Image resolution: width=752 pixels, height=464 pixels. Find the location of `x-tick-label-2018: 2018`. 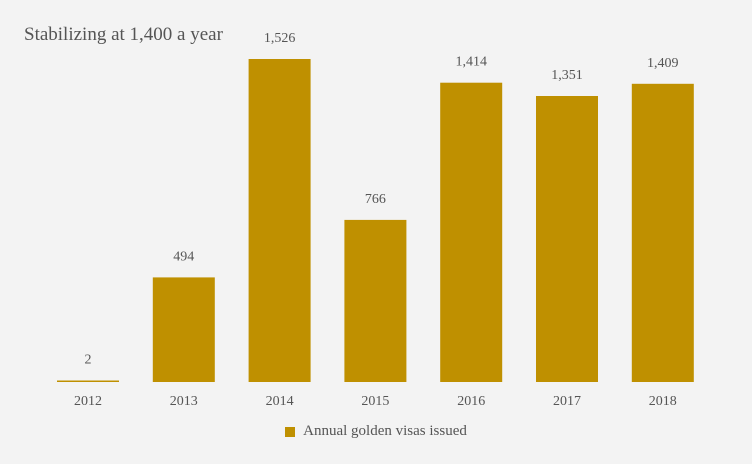

x-tick-label-2018: 2018 is located at coordinates (663, 401).